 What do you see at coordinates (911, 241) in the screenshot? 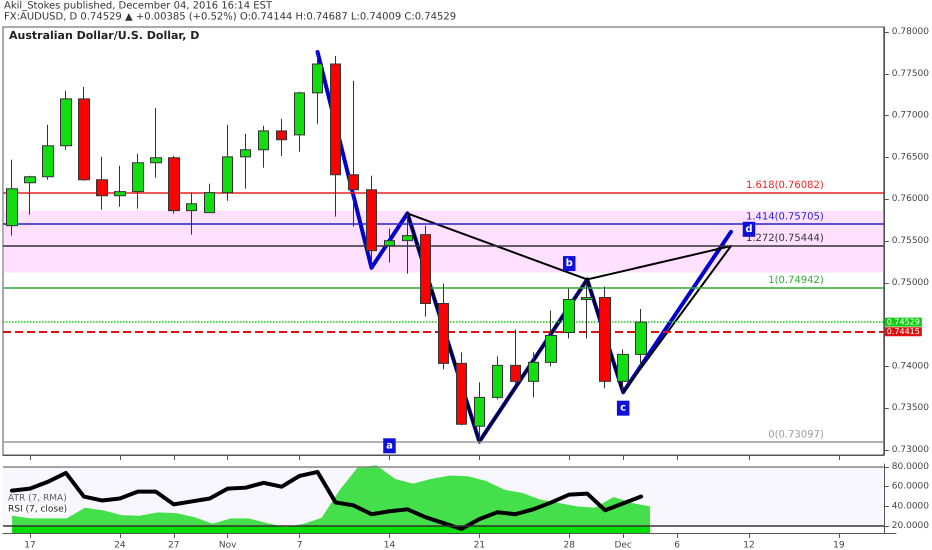
I see `y-tick-label: 0.75500` at bounding box center [911, 241].